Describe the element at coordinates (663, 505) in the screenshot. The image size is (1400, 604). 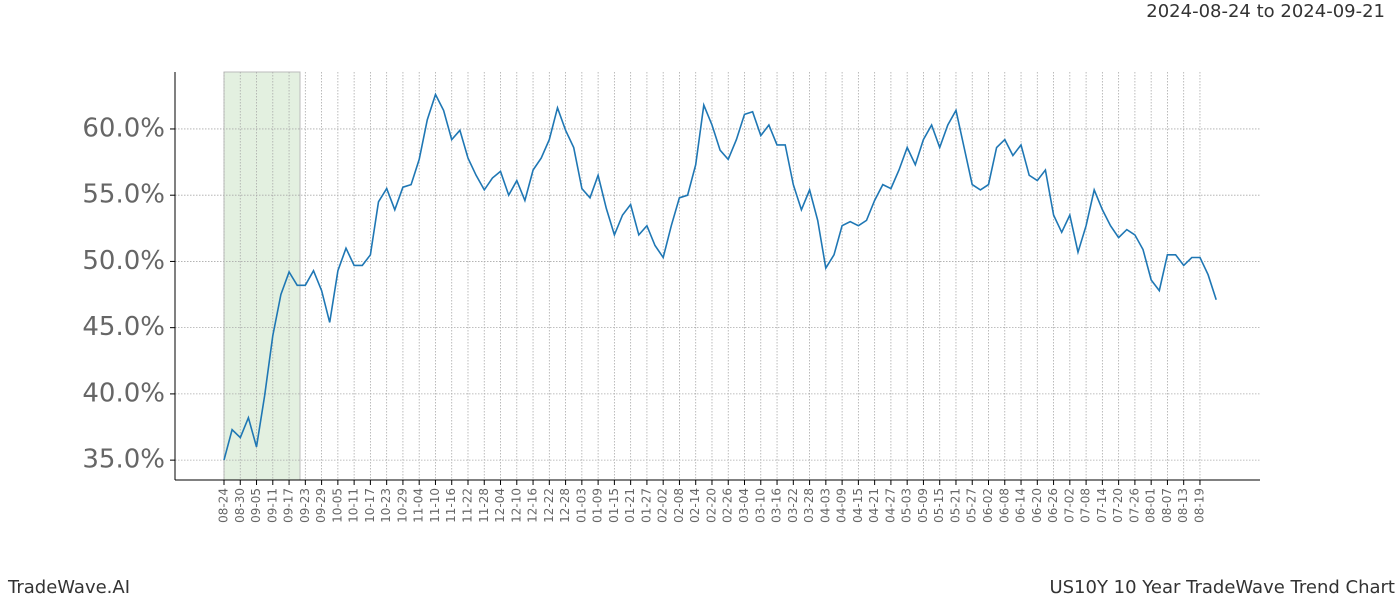
I see `x-tick-label: 02-02` at that location.